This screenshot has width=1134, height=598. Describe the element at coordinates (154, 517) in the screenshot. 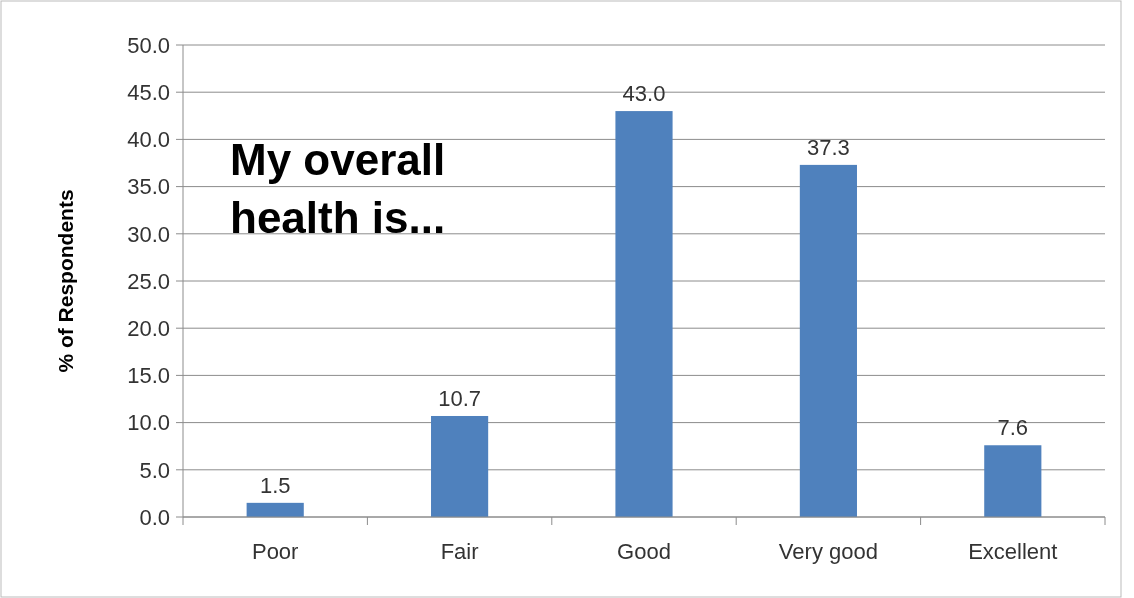

I see `y-tick-label: 0.0` at that location.